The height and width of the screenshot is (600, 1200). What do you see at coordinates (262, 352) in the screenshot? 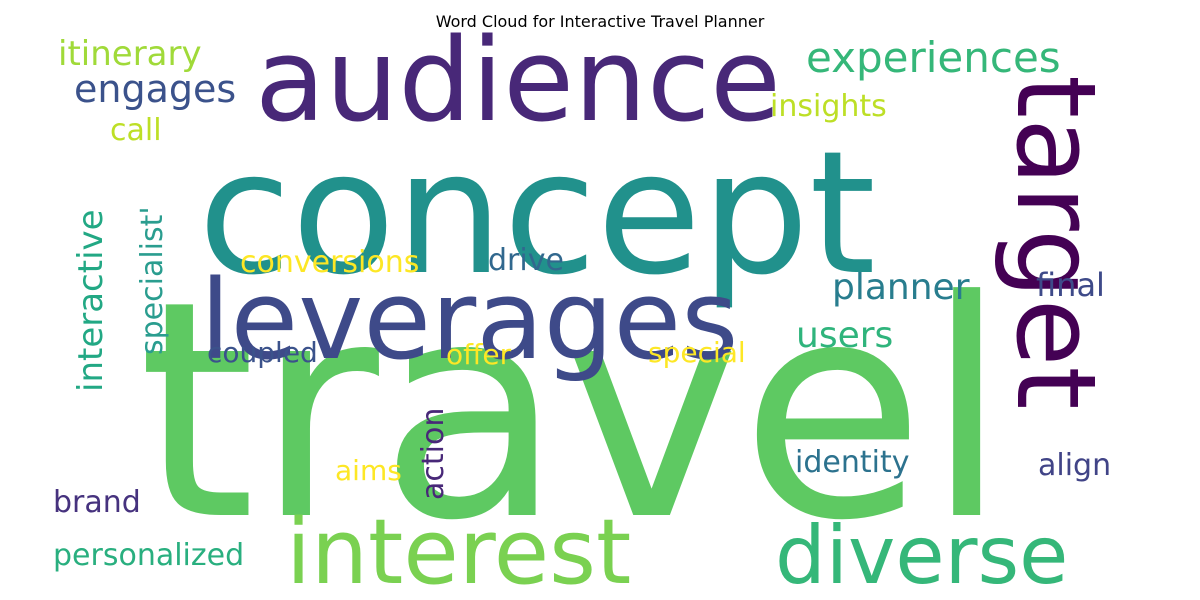
I see `word-coupled: coupled` at bounding box center [262, 352].